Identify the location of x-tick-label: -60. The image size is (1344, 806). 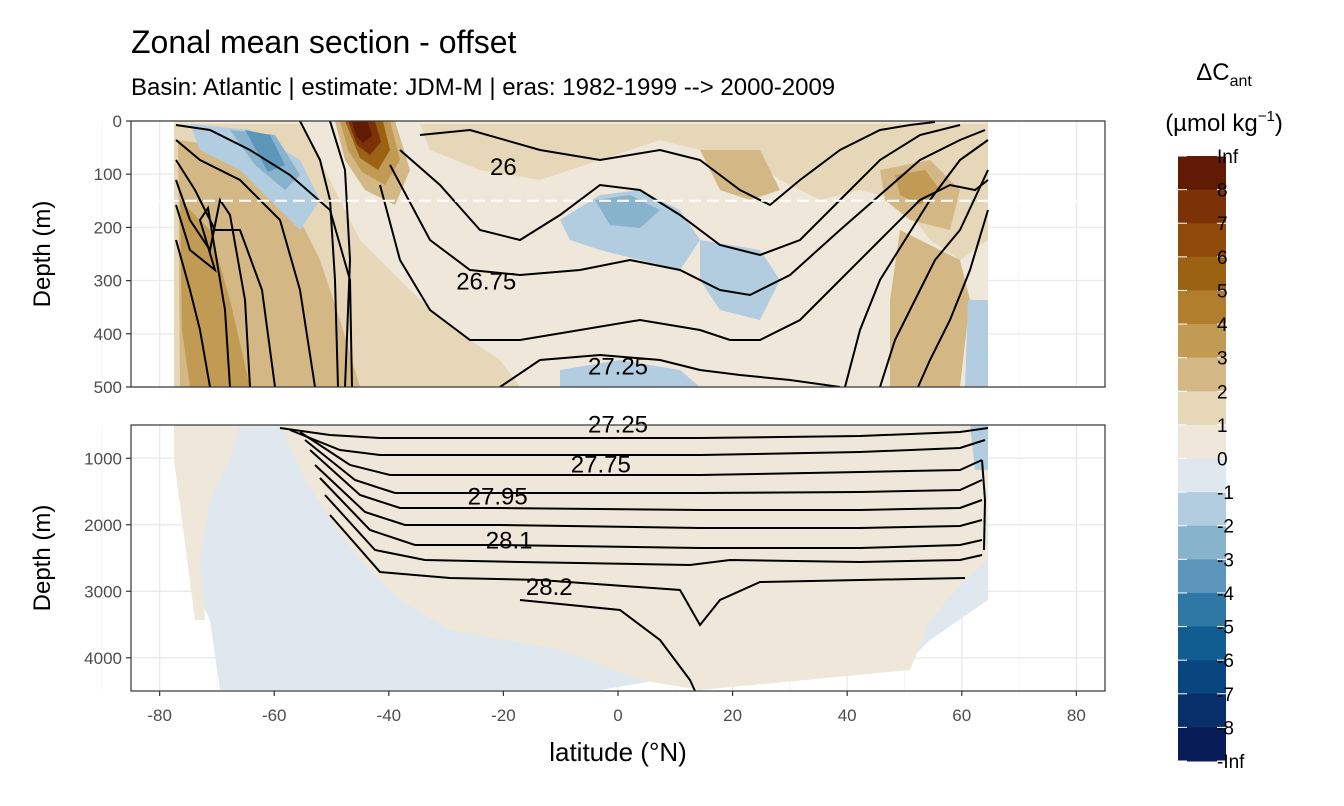
(274, 715).